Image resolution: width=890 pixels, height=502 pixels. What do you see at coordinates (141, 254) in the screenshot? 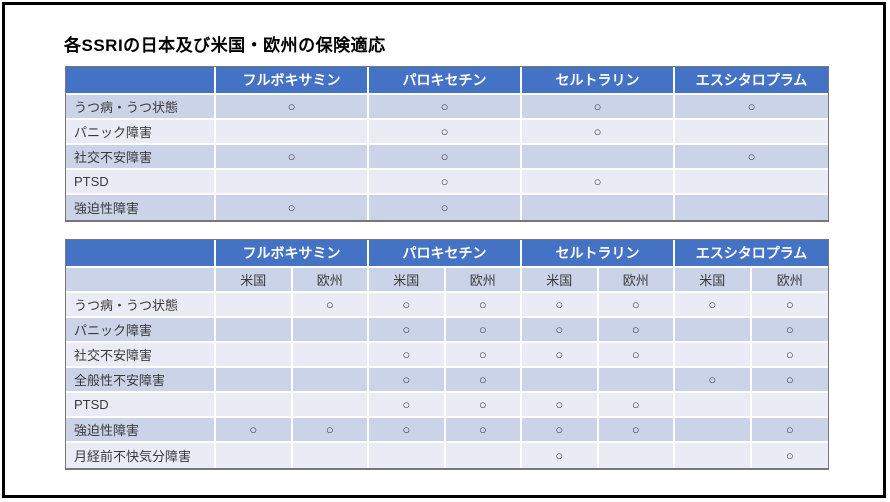
I see `header-corner-cell` at bounding box center [141, 254].